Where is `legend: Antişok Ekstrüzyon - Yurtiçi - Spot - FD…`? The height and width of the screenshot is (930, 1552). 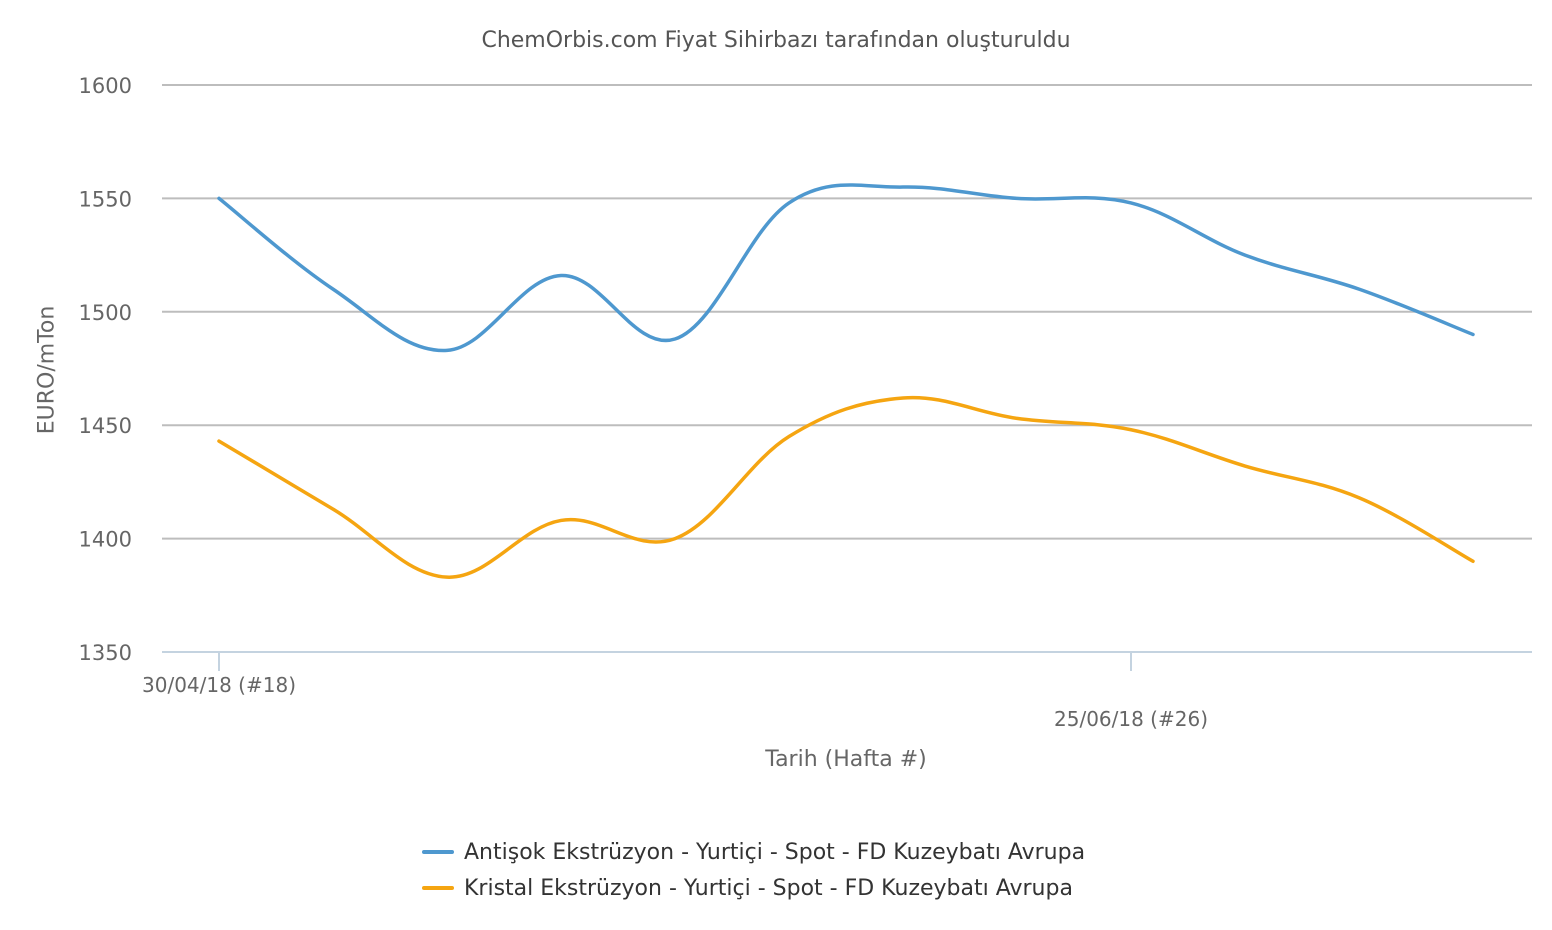 legend: Antişok Ekstrüzyon - Yurtiçi - Spot - FD… is located at coordinates (753, 870).